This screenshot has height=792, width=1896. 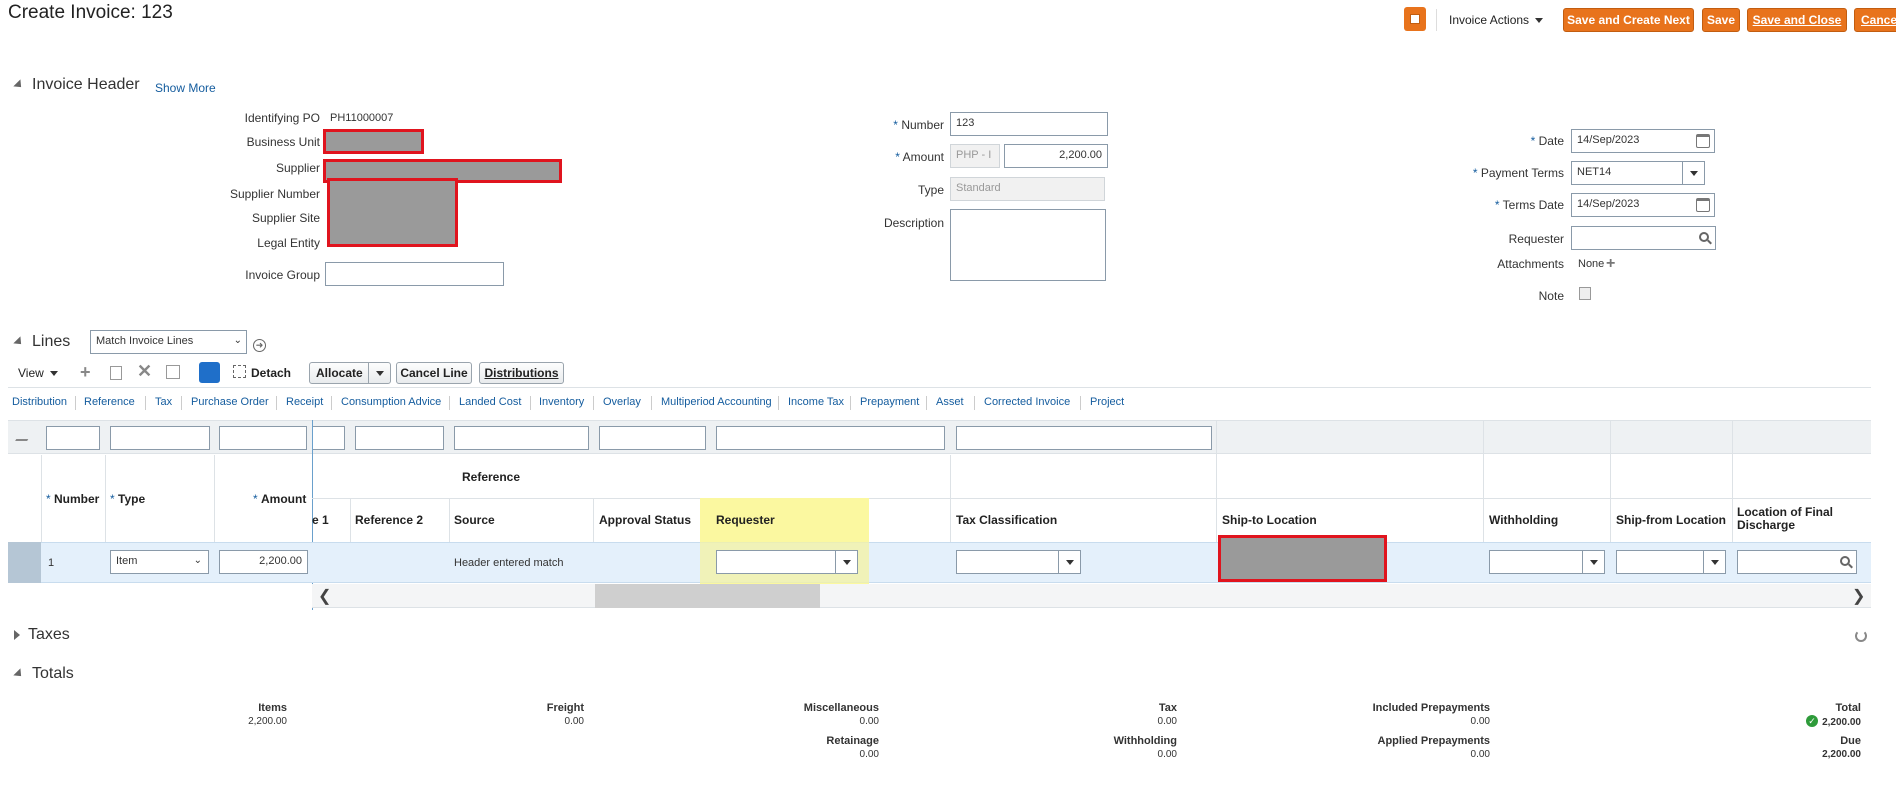 What do you see at coordinates (159, 562) in the screenshot?
I see `row-type-select: Item ⌄` at bounding box center [159, 562].